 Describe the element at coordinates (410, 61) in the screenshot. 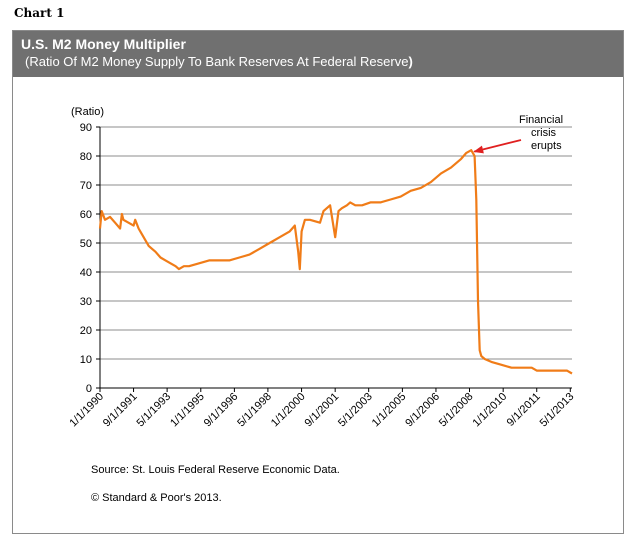

I see `chart-subtitle-close: )` at that location.